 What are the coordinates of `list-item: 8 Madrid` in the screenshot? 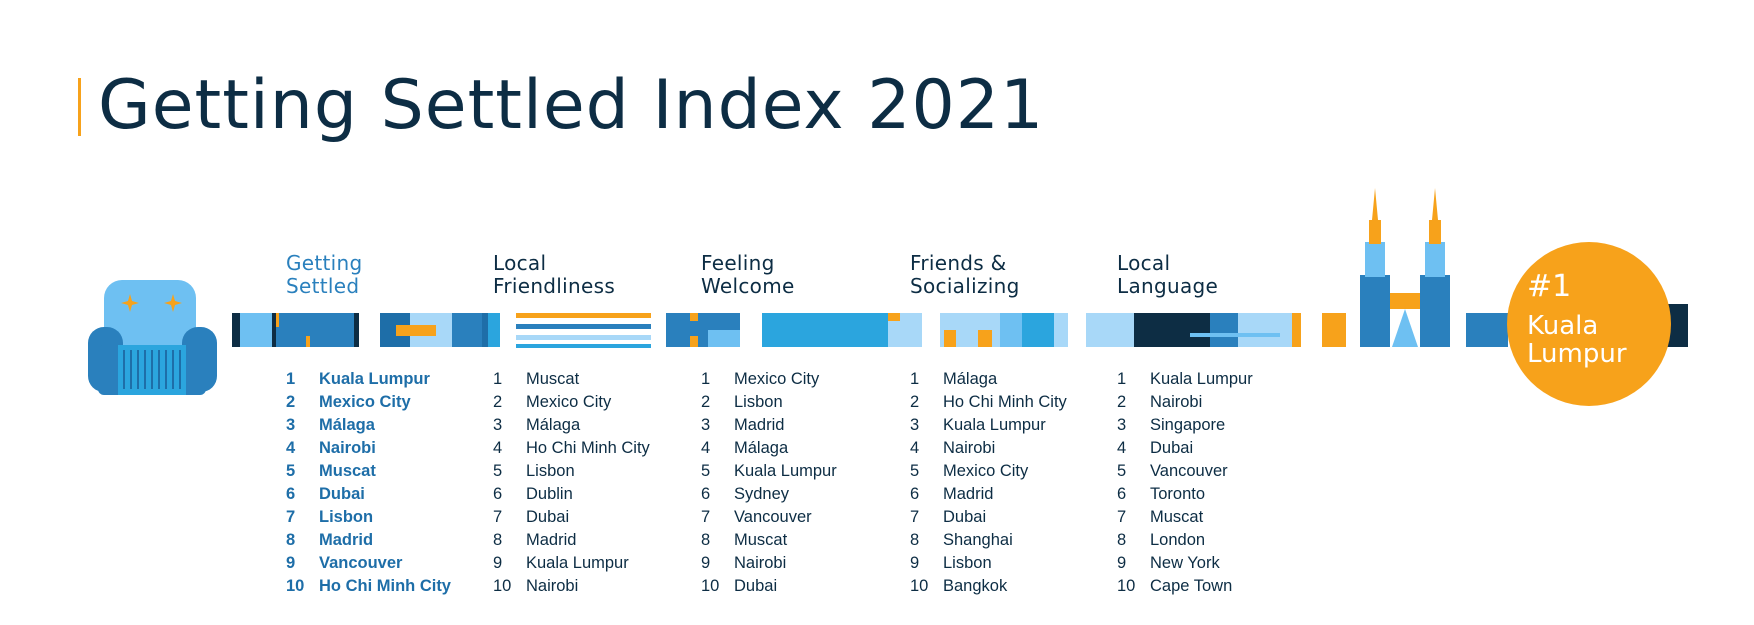 It's located at (593, 540).